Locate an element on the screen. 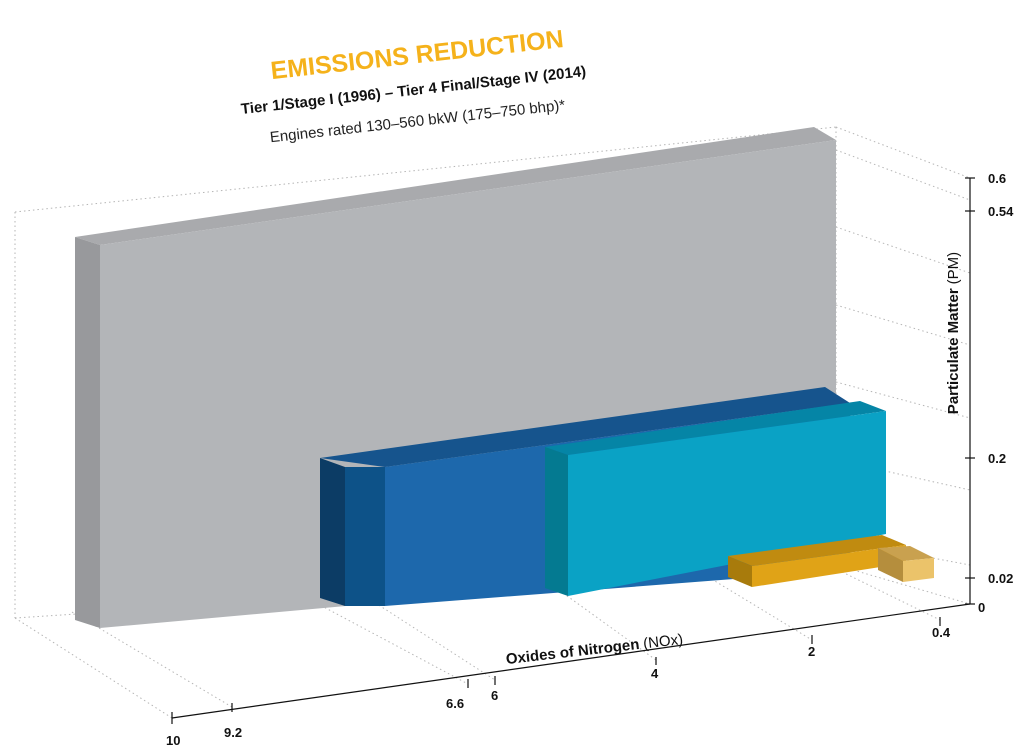 This screenshot has width=1023, height=749. bar-tier4f is located at coordinates (817, 561).